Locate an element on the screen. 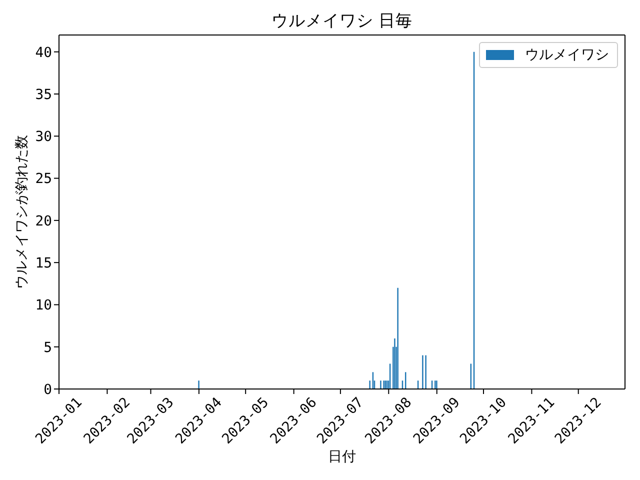 The height and width of the screenshot is (480, 640). y-tick-label: 20 is located at coordinates (43, 221).